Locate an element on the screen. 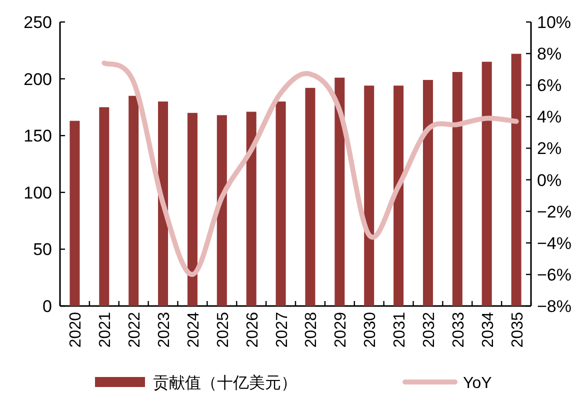  x-tick-label: 2032 is located at coordinates (429, 330).